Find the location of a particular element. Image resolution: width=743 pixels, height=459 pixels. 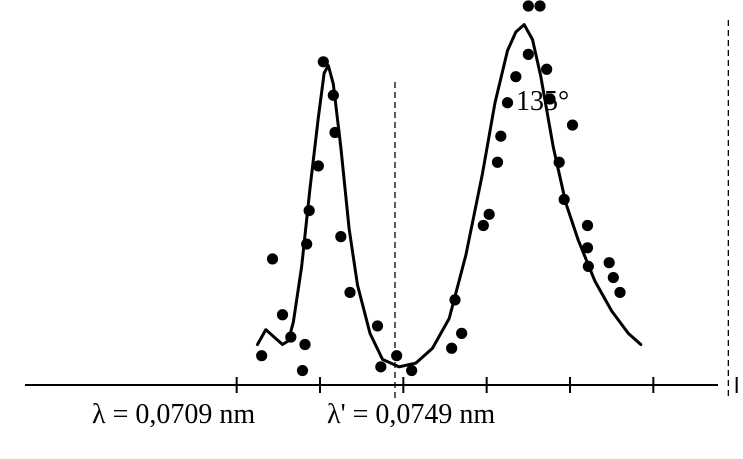

peak-label-lambda: λ = 0,0709 nm is located at coordinates (173, 414).